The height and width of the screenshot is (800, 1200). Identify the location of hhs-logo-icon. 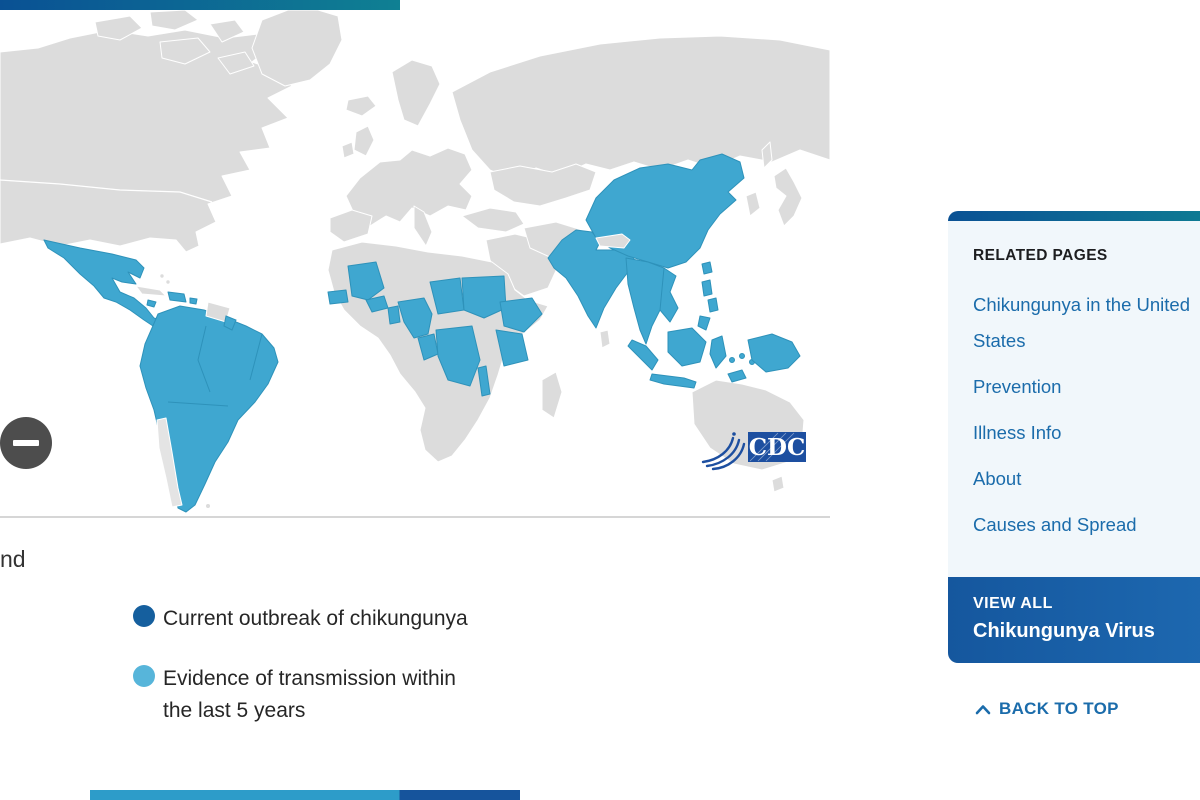
(723, 451).